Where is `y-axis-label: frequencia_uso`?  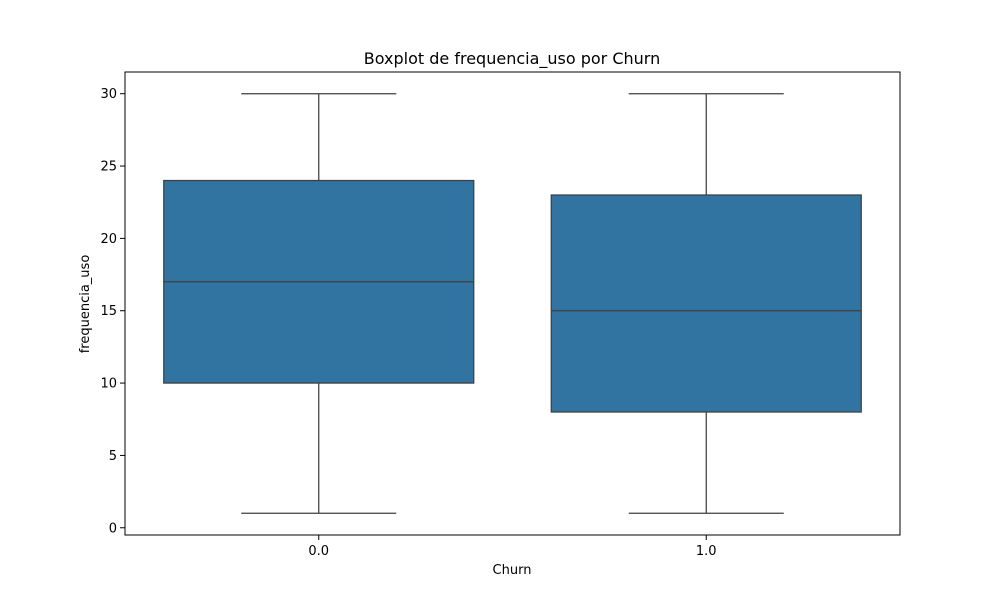
y-axis-label: frequencia_uso is located at coordinates (85, 304).